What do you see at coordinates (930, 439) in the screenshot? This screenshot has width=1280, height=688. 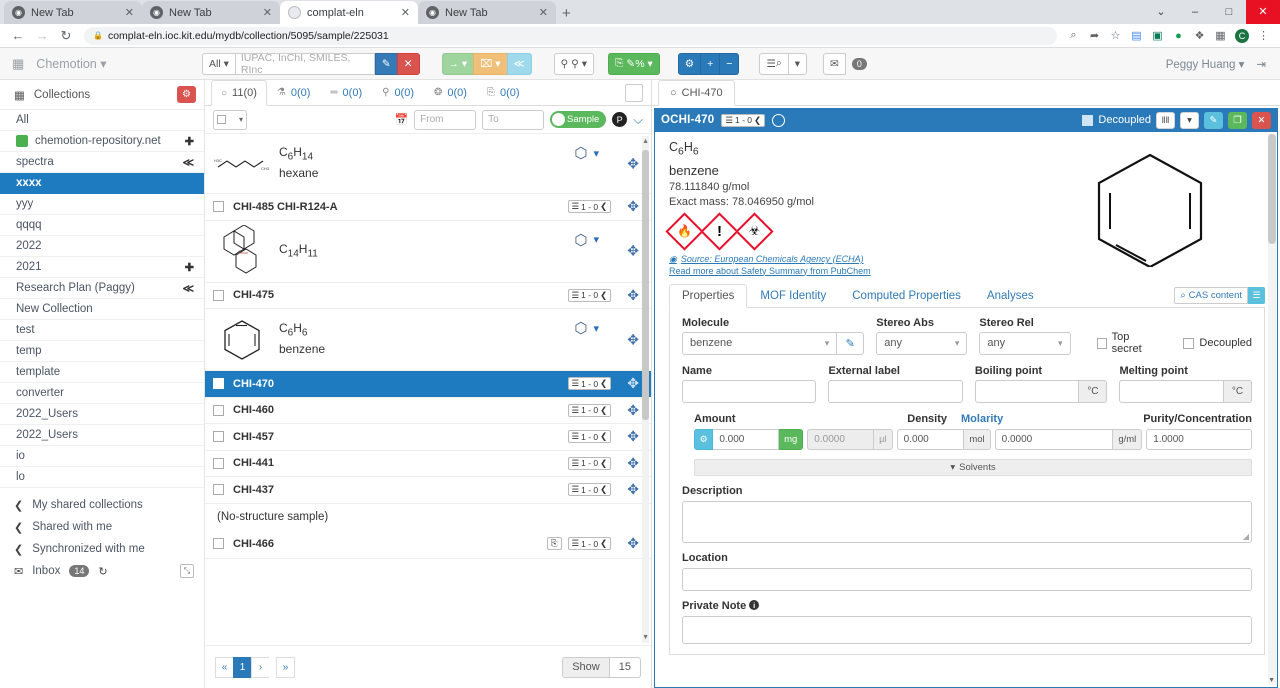 I see `amount-mol-input: 0.000` at bounding box center [930, 439].